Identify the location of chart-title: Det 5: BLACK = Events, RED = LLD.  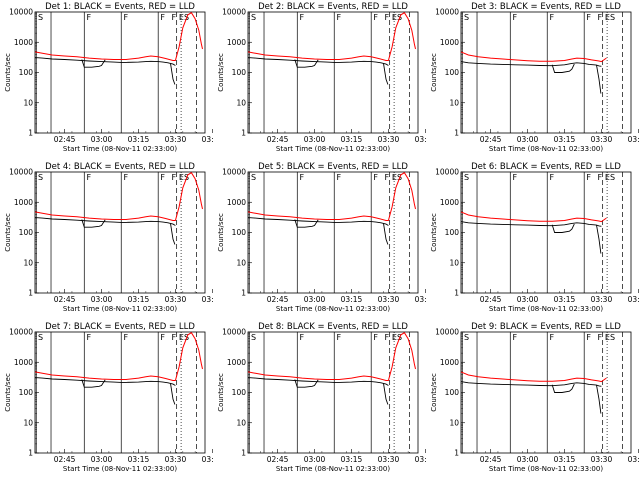
(333, 167).